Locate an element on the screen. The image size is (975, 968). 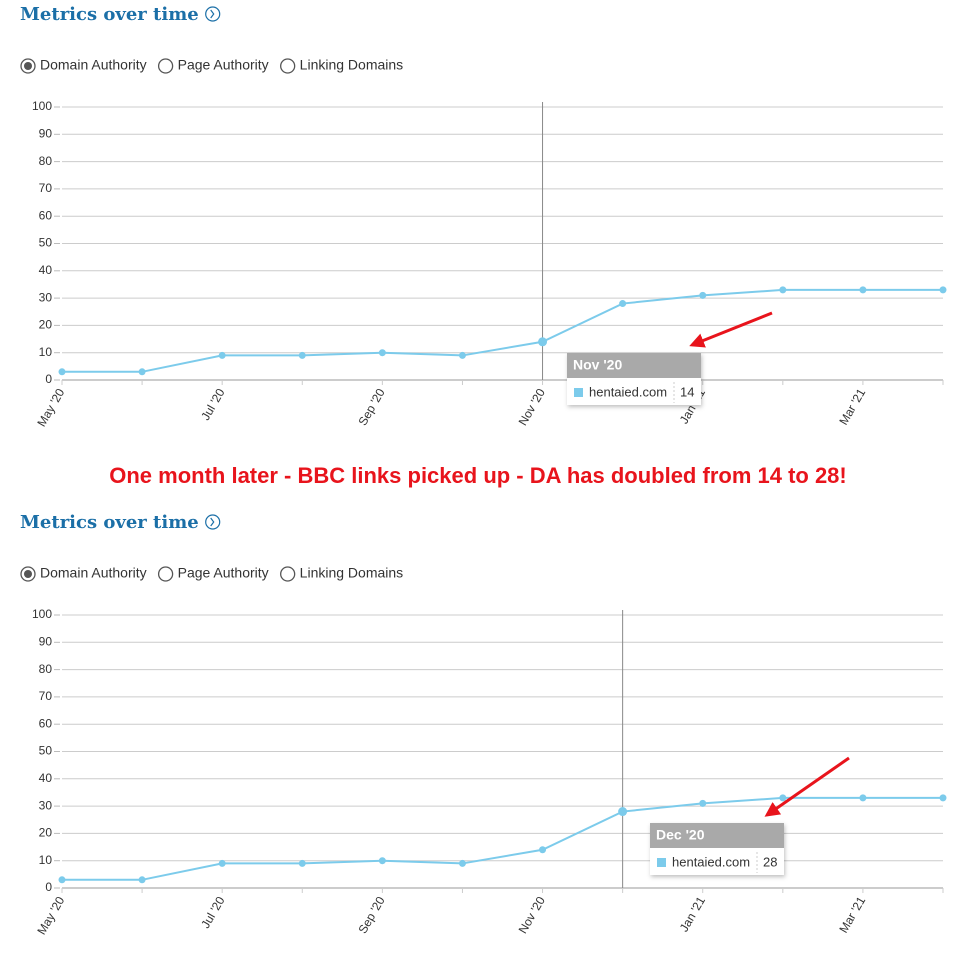
tooltip: Dec '20 hentaied.com 28 is located at coordinates (717, 849).